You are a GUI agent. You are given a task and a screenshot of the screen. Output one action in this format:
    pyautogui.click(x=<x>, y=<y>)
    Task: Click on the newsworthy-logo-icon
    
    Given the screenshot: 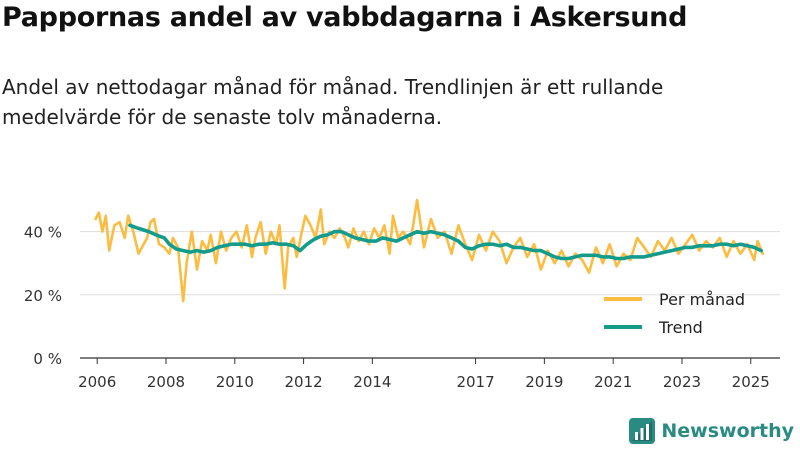 What is the action you would take?
    pyautogui.click(x=642, y=431)
    